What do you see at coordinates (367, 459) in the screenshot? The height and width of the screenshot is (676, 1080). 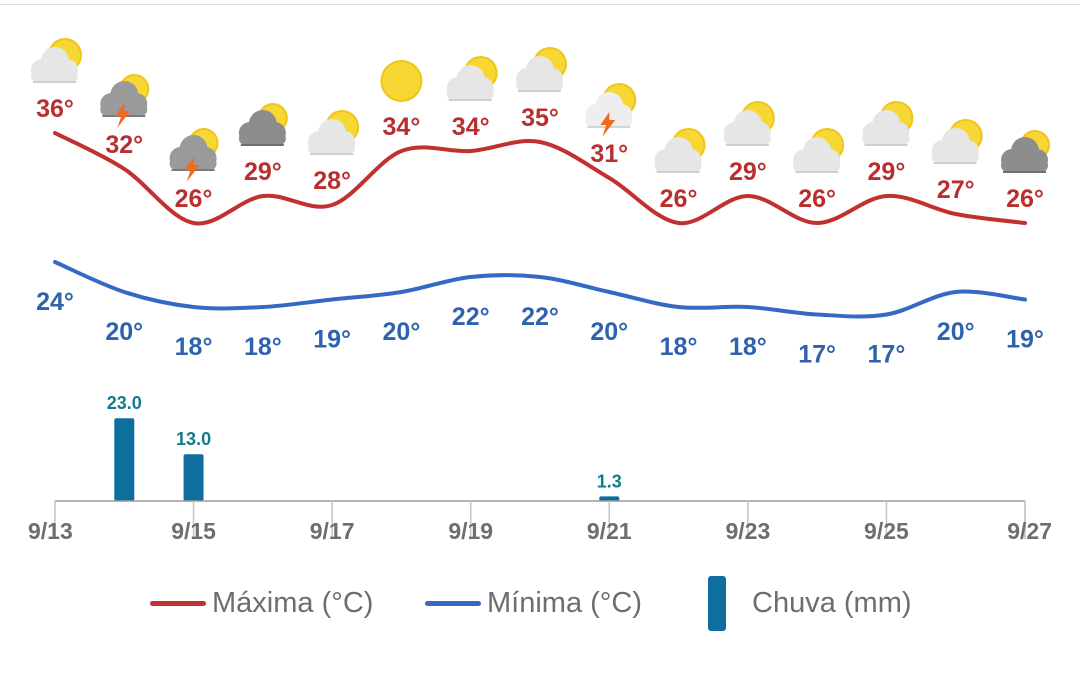 I see `rain-bars` at bounding box center [367, 459].